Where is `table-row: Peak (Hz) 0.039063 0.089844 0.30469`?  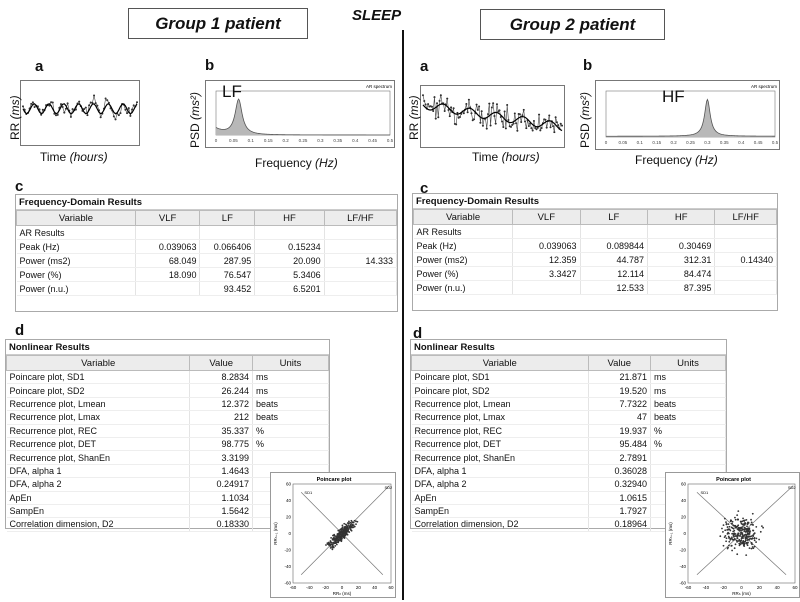
table-row: Peak (Hz) 0.039063 0.089844 0.30469 is located at coordinates (595, 245).